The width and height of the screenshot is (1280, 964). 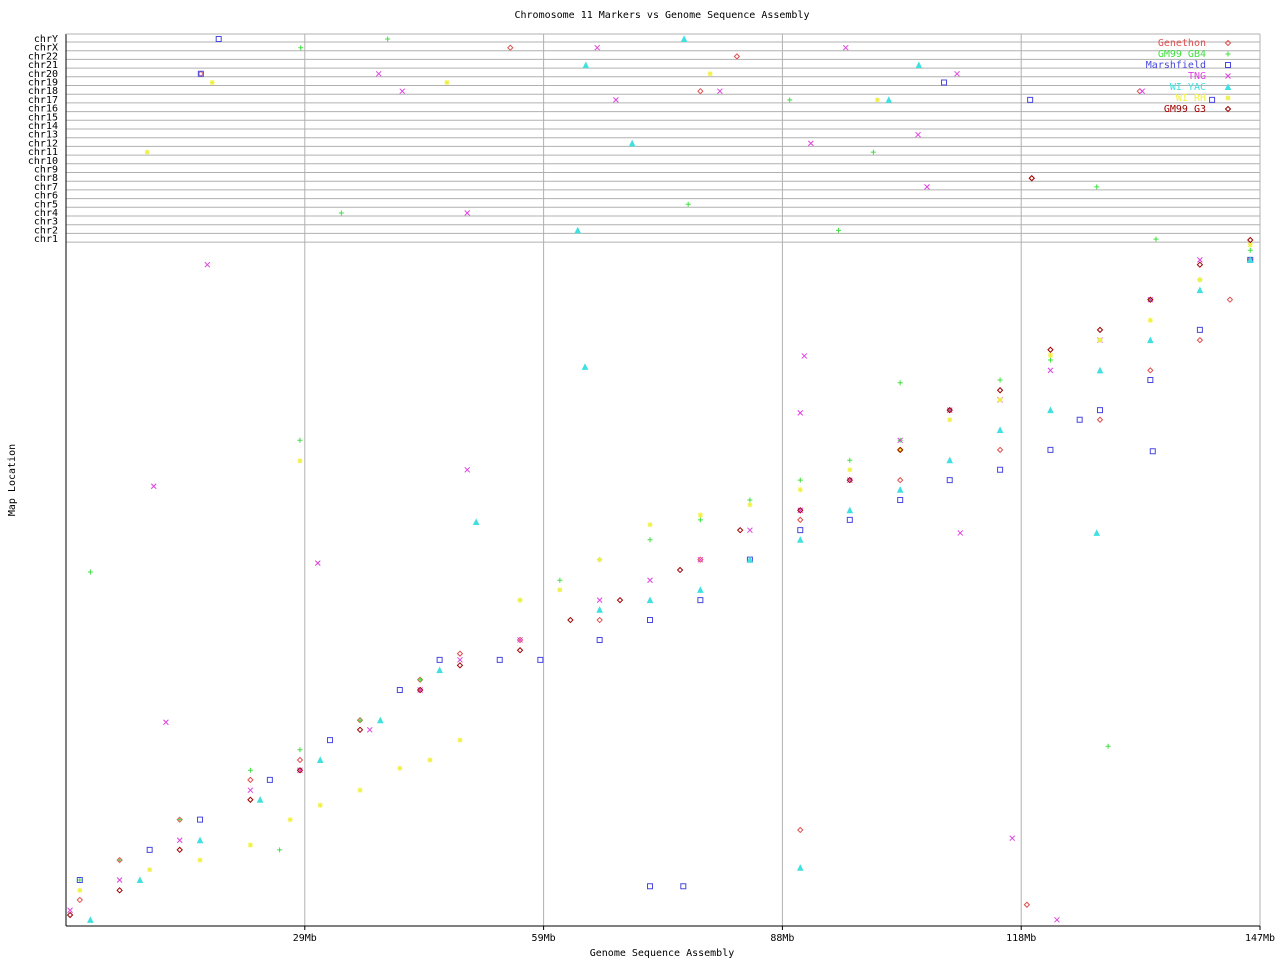 I want to click on chromosome-label: chr19, so click(x=43, y=83).